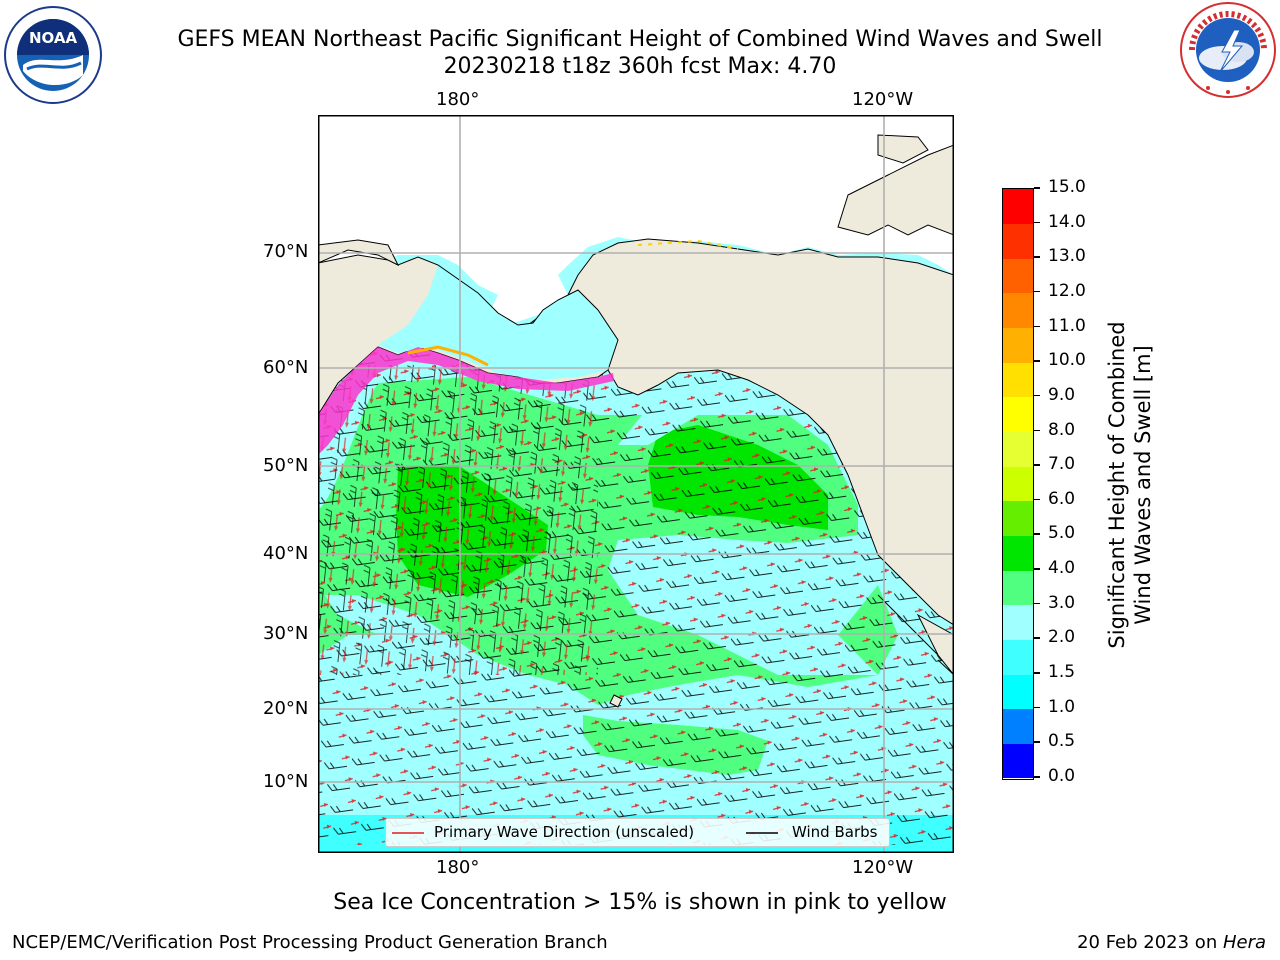 The image size is (1280, 960). What do you see at coordinates (1067, 221) in the screenshot?
I see `colorbar-tick-label: 14.0` at bounding box center [1067, 221].